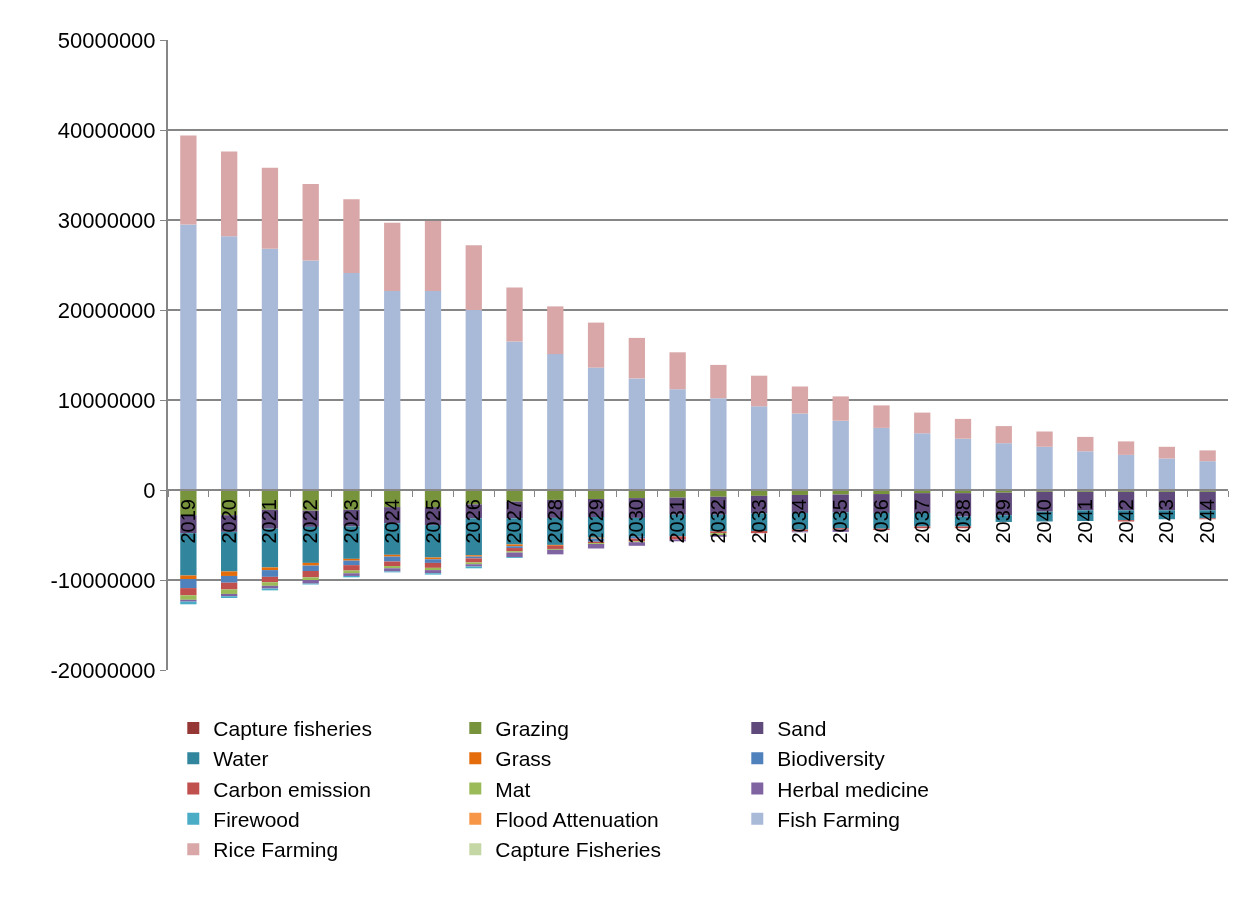  Describe the element at coordinates (350, 521) in the screenshot. I see `x-tick-label: 2023` at that location.